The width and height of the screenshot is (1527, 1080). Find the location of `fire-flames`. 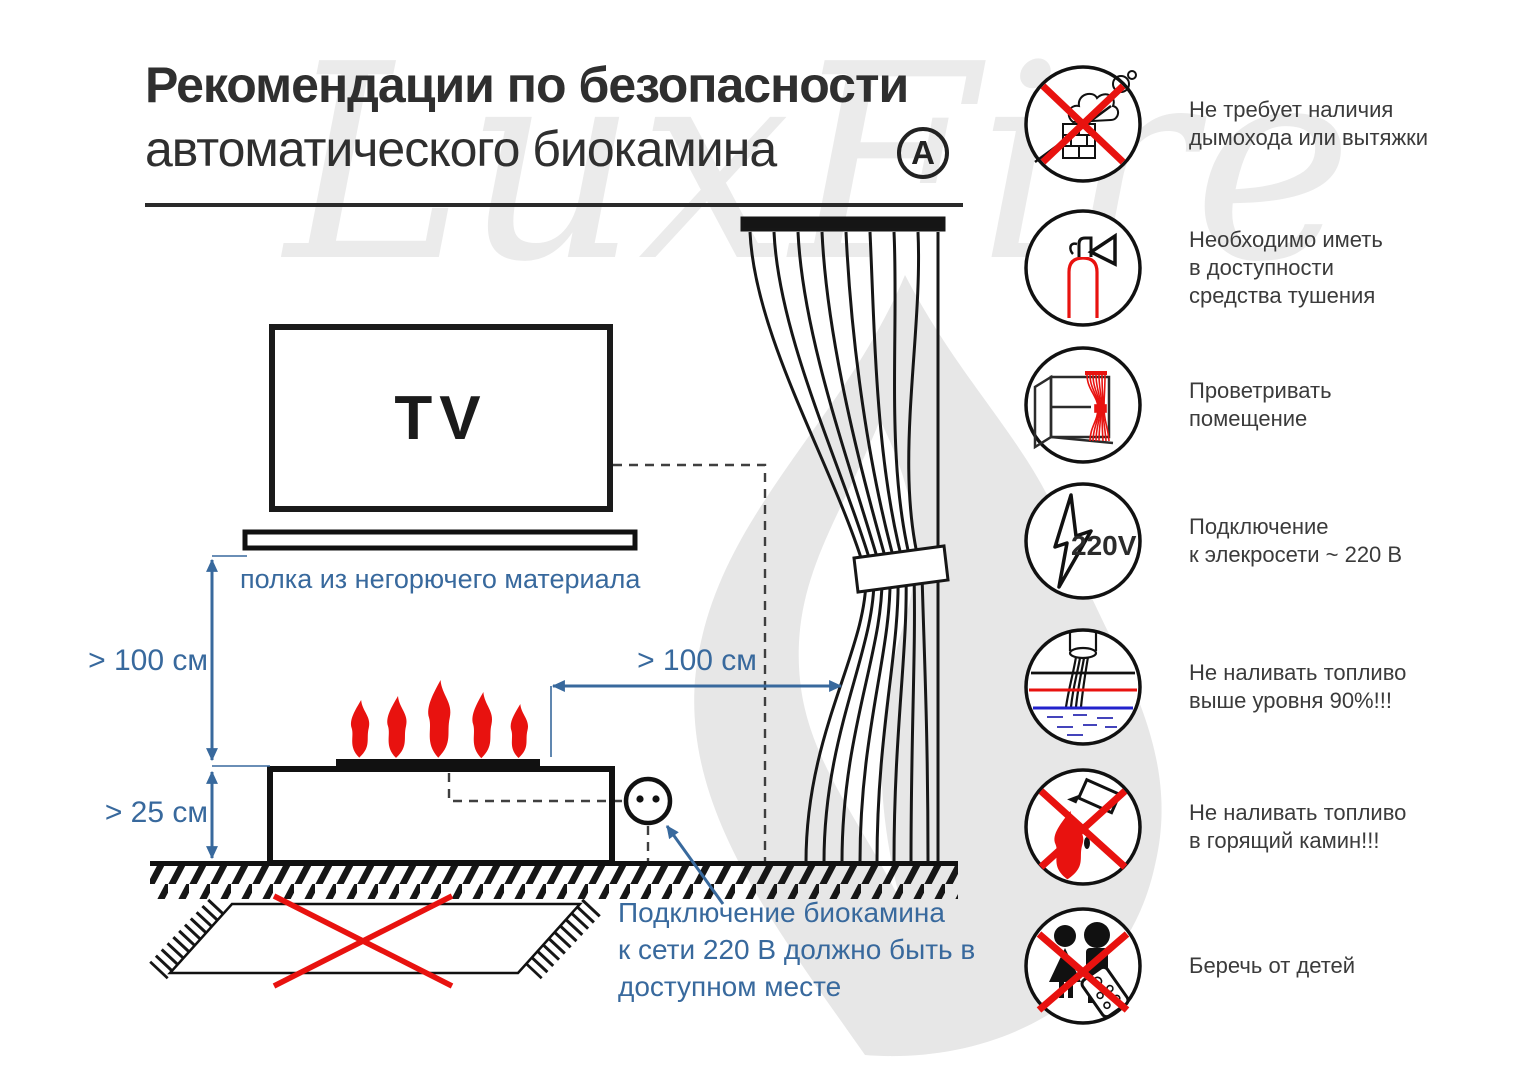

fire-flames is located at coordinates (439, 719).